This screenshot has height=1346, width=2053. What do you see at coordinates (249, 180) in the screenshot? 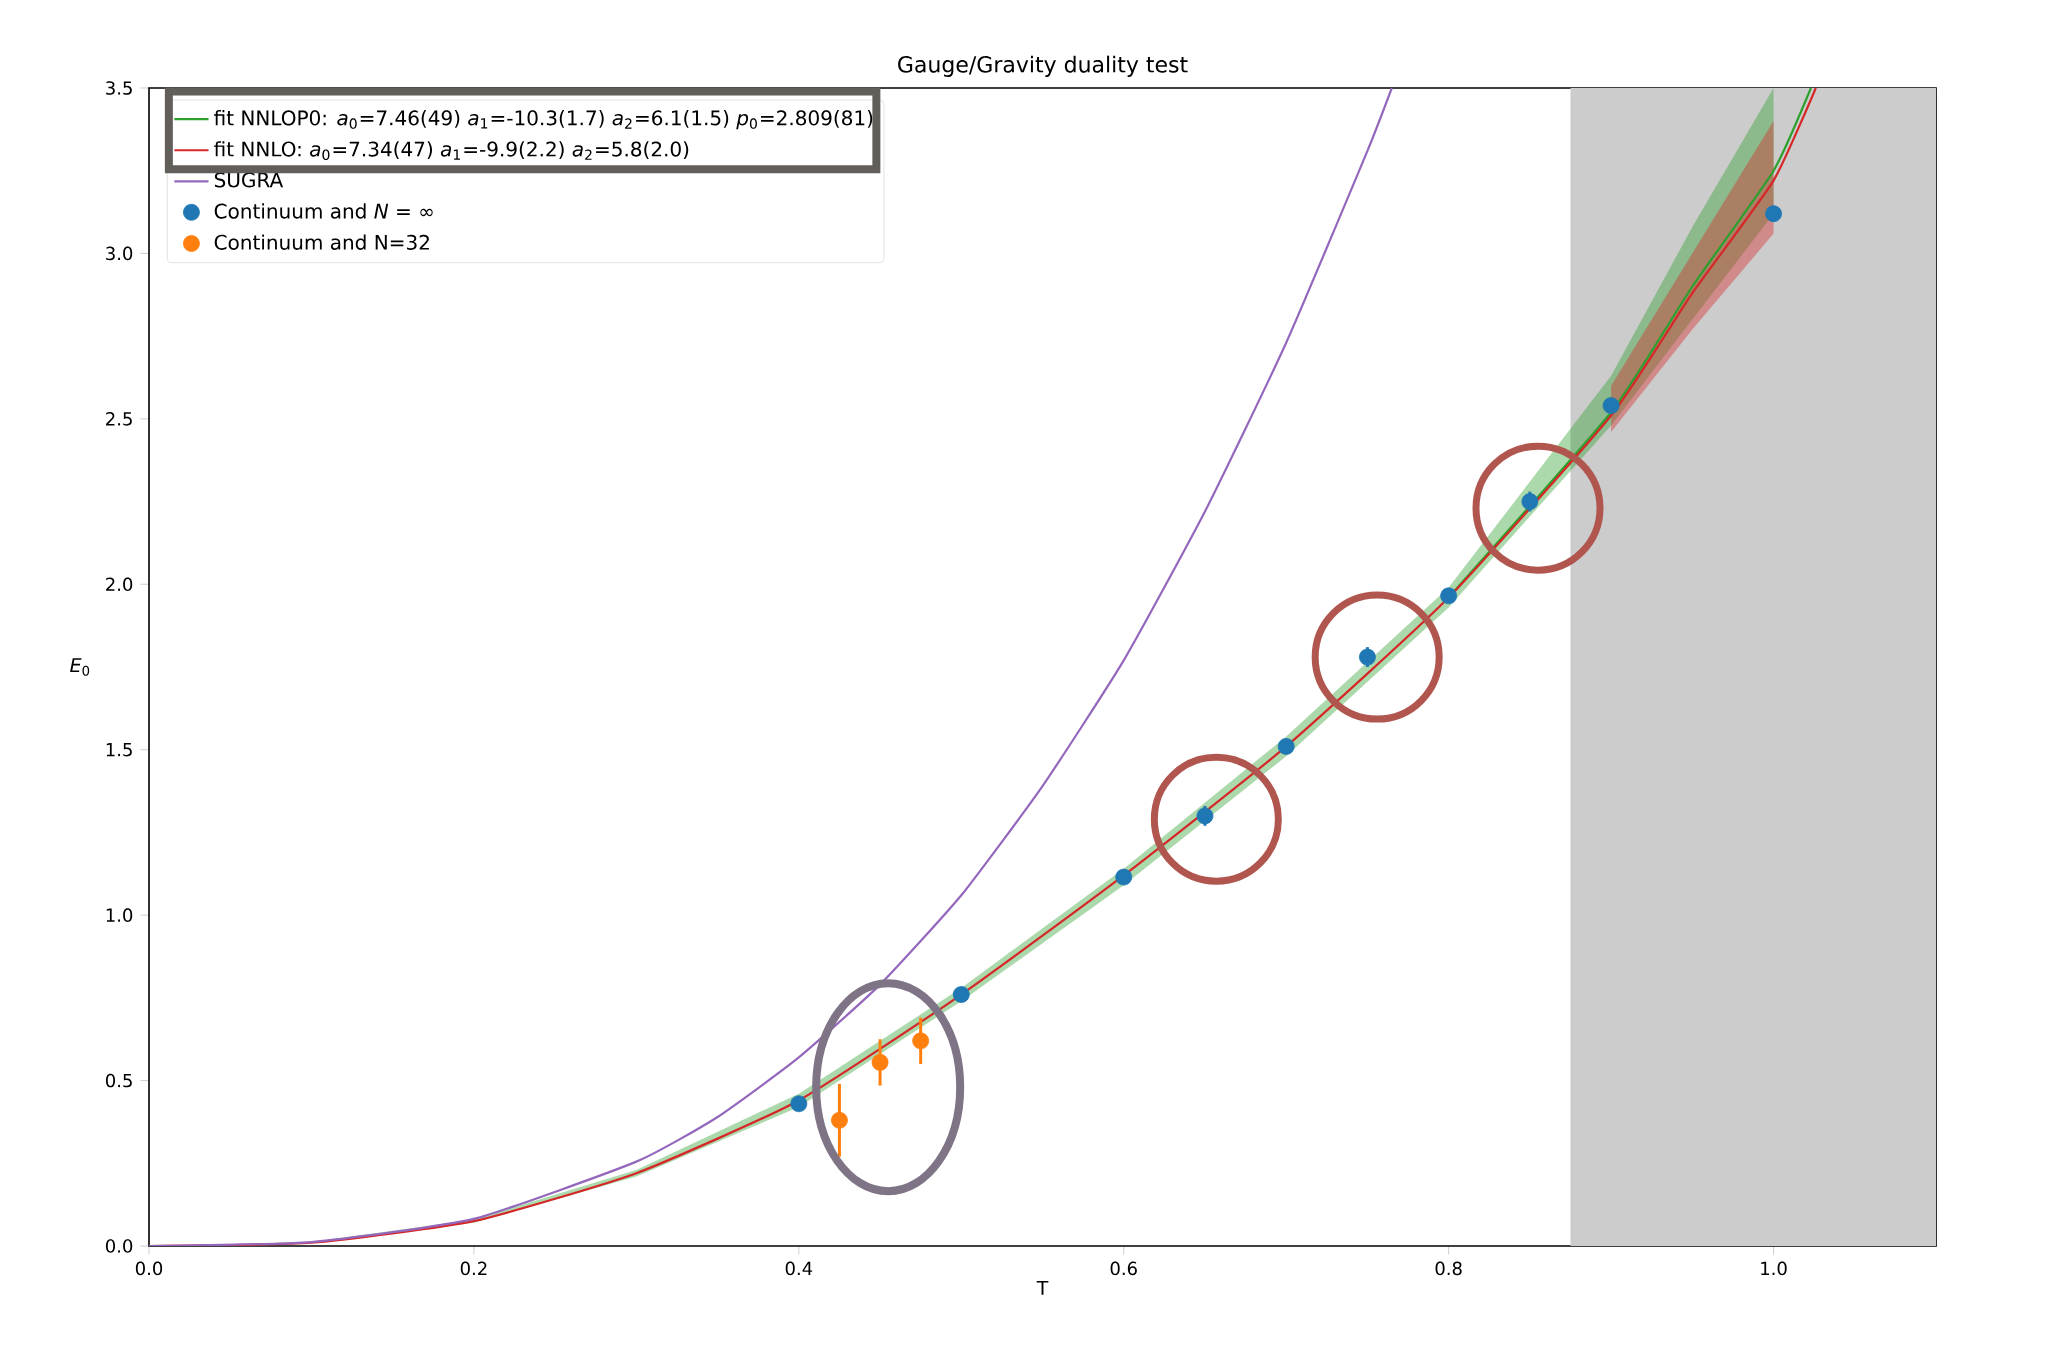
I see `legend-label: SUGRA` at bounding box center [249, 180].